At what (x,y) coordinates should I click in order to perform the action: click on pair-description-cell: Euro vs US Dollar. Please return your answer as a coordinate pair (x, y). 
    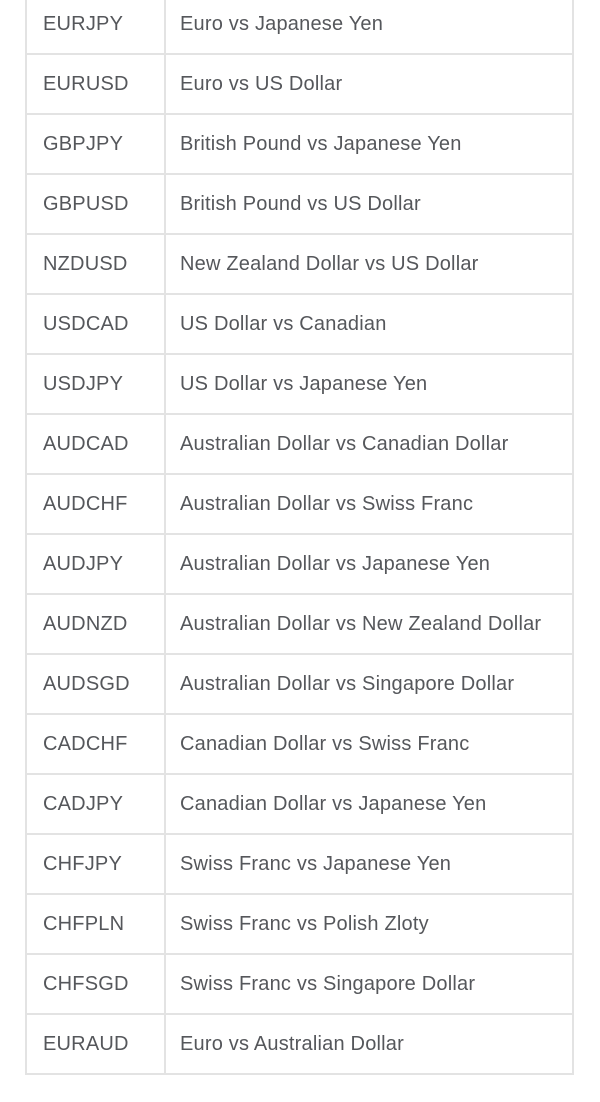
    Looking at the image, I should click on (369, 84).